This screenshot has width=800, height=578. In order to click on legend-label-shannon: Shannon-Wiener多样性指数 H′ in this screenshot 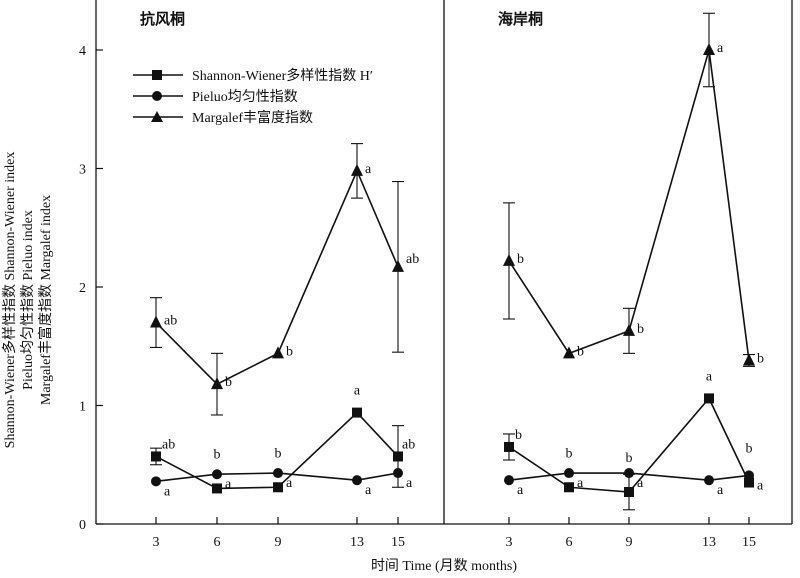, I will do `click(282, 75)`.